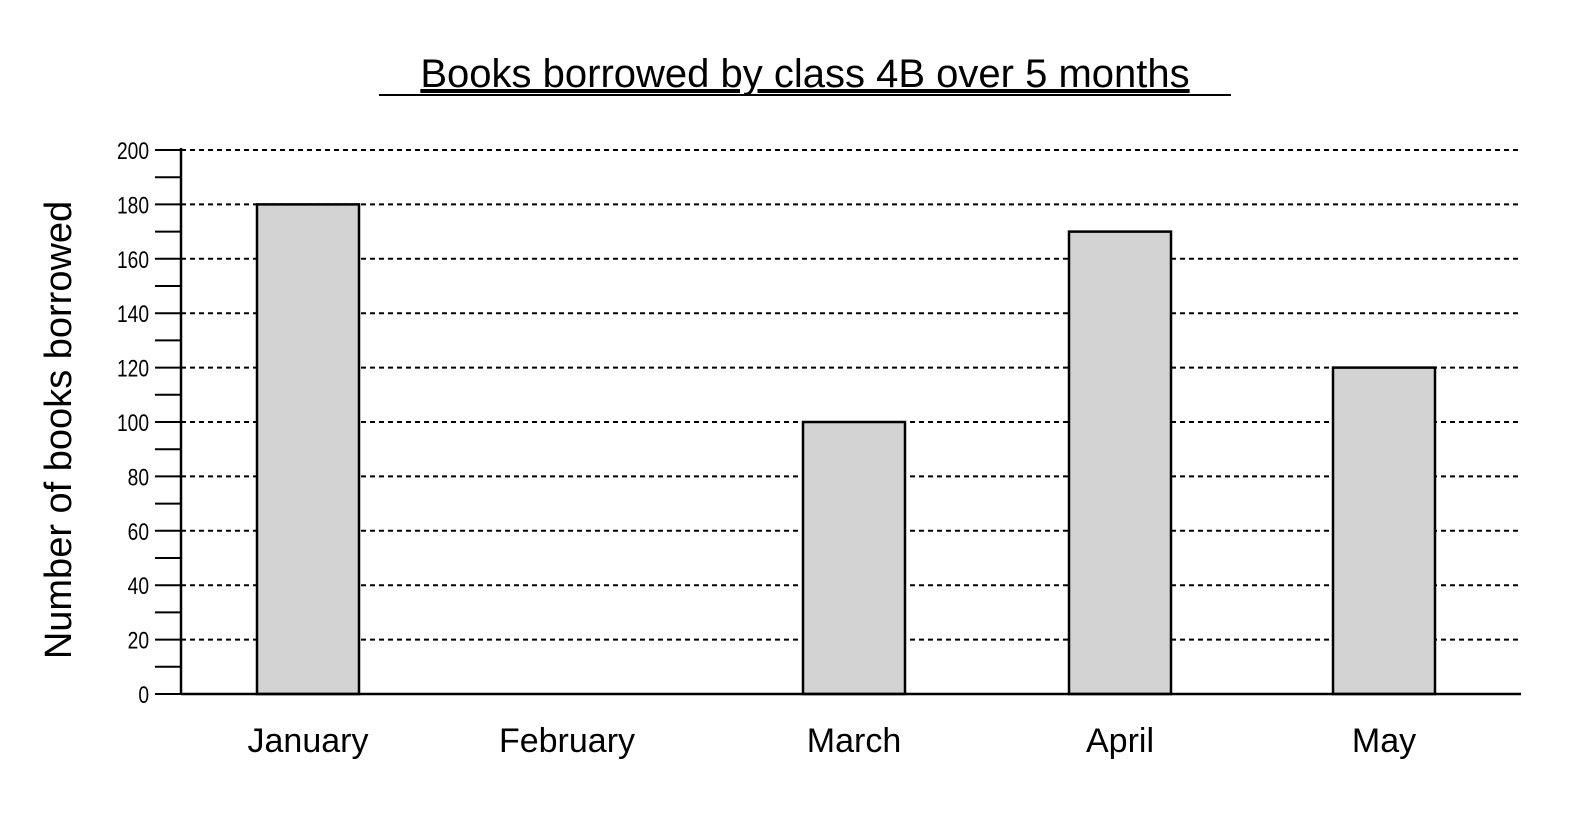  I want to click on y-tick-label: 0, so click(143, 695).